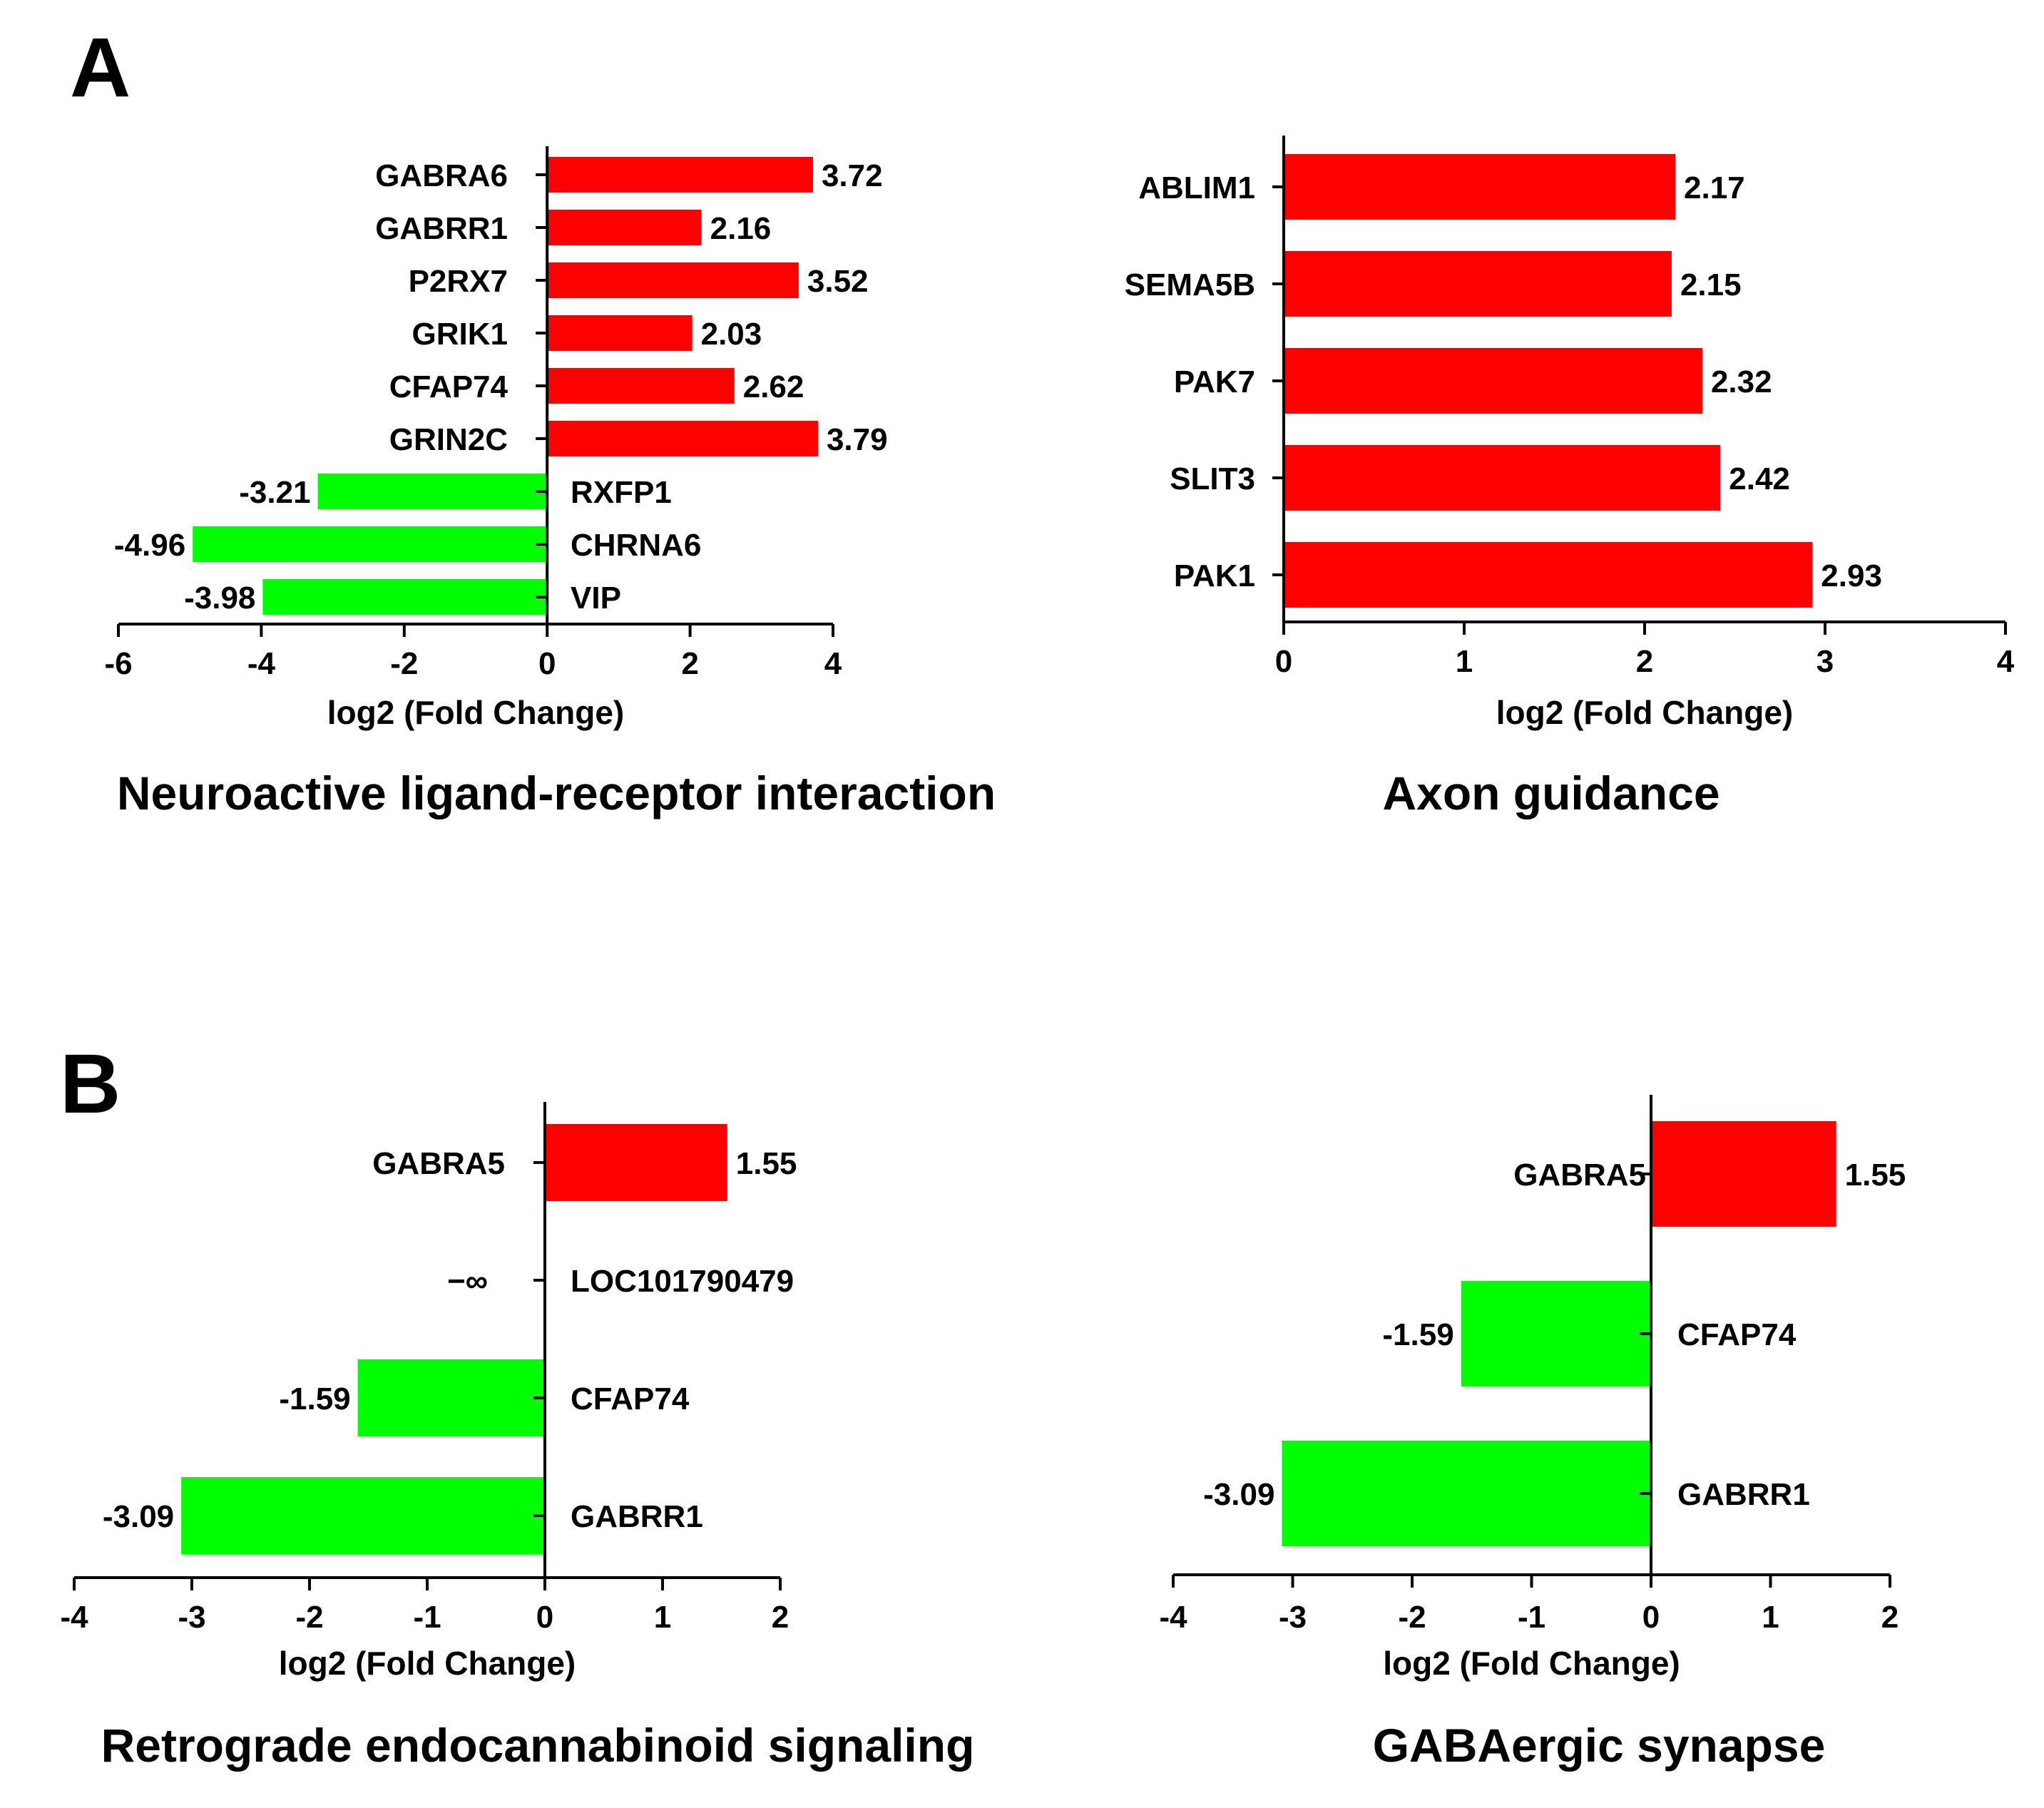 The width and height of the screenshot is (2044, 1808). Describe the element at coordinates (467, 1281) in the screenshot. I see `value-label-retrograde-loc101790479: −∞` at that location.